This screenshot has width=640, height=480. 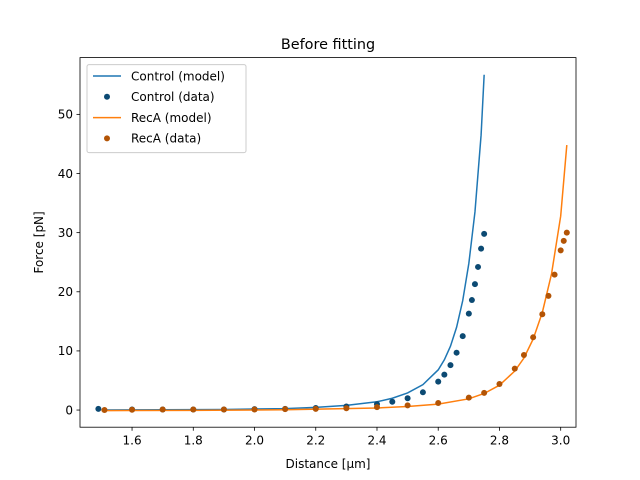 What do you see at coordinates (173, 97) in the screenshot?
I see `legend-label: Control (data)` at bounding box center [173, 97].